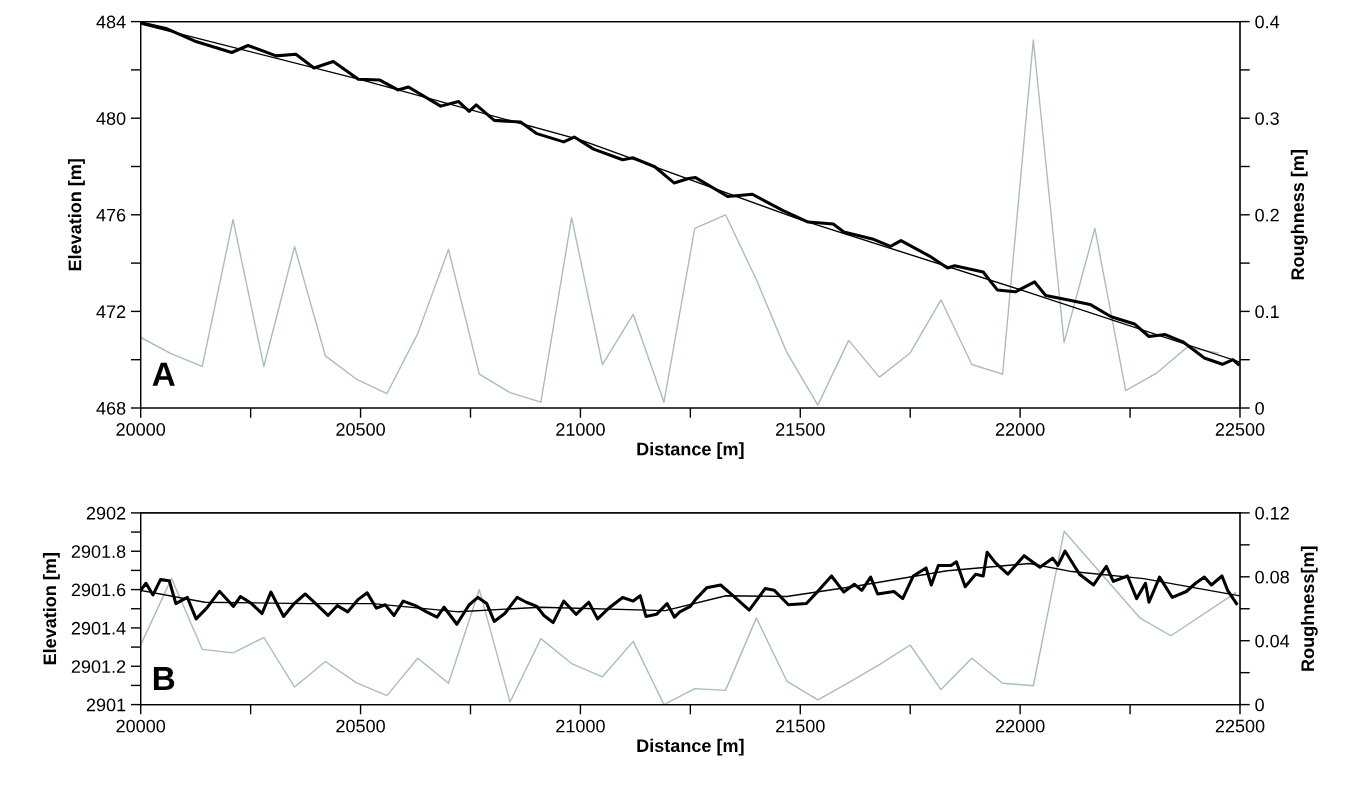 The width and height of the screenshot is (1367, 792). I want to click on y-tick-label: 2901.6, so click(98, 590).